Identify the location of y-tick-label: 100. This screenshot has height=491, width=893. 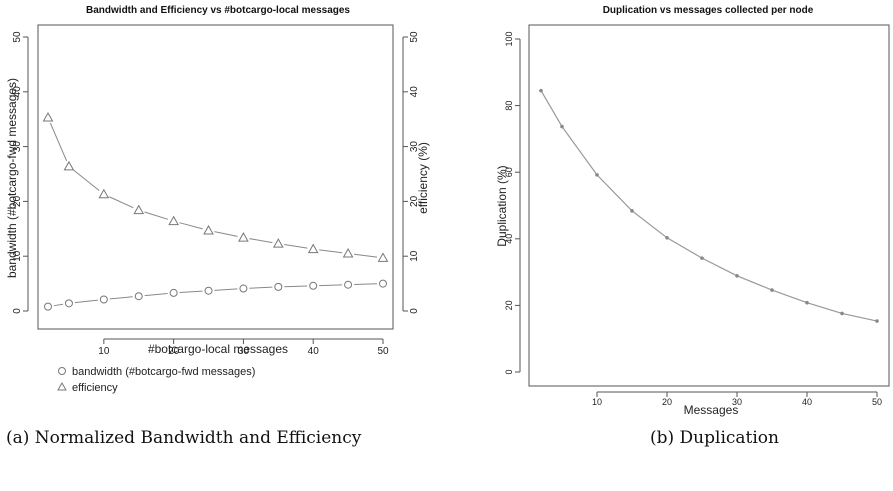
(509, 38).